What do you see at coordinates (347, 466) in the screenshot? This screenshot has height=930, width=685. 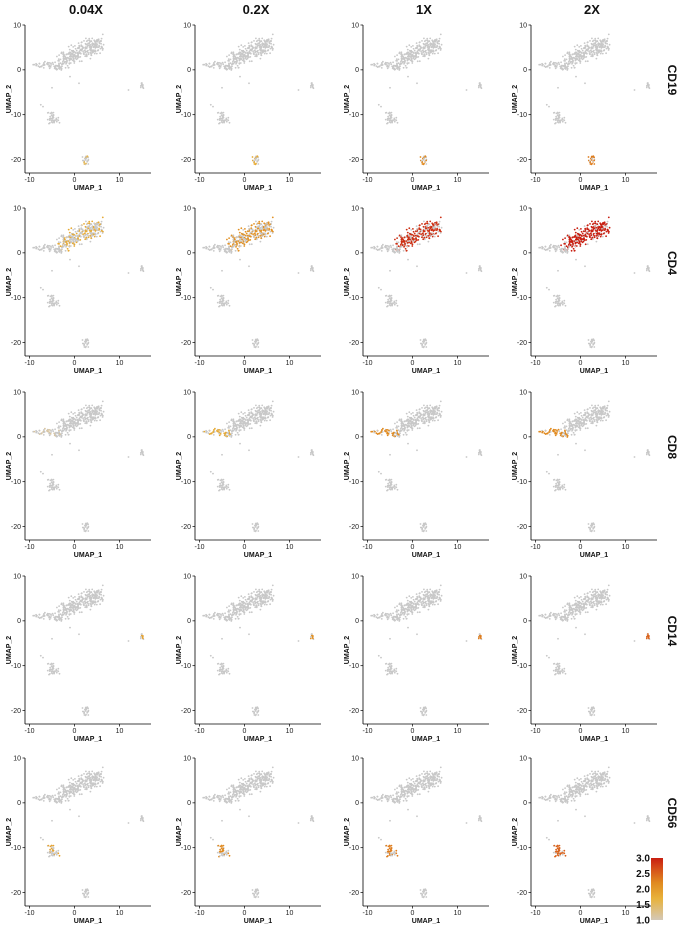 I see `y-axis-label: UMAP_2` at bounding box center [347, 466].